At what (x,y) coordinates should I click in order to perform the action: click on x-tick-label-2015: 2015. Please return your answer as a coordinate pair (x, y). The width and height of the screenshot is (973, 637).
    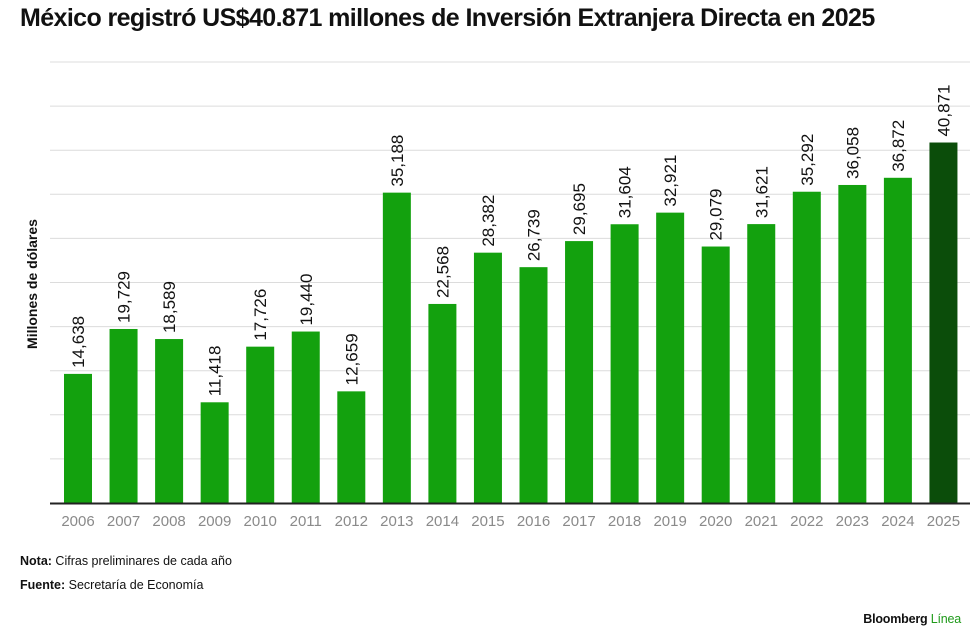
    Looking at the image, I should click on (487, 521).